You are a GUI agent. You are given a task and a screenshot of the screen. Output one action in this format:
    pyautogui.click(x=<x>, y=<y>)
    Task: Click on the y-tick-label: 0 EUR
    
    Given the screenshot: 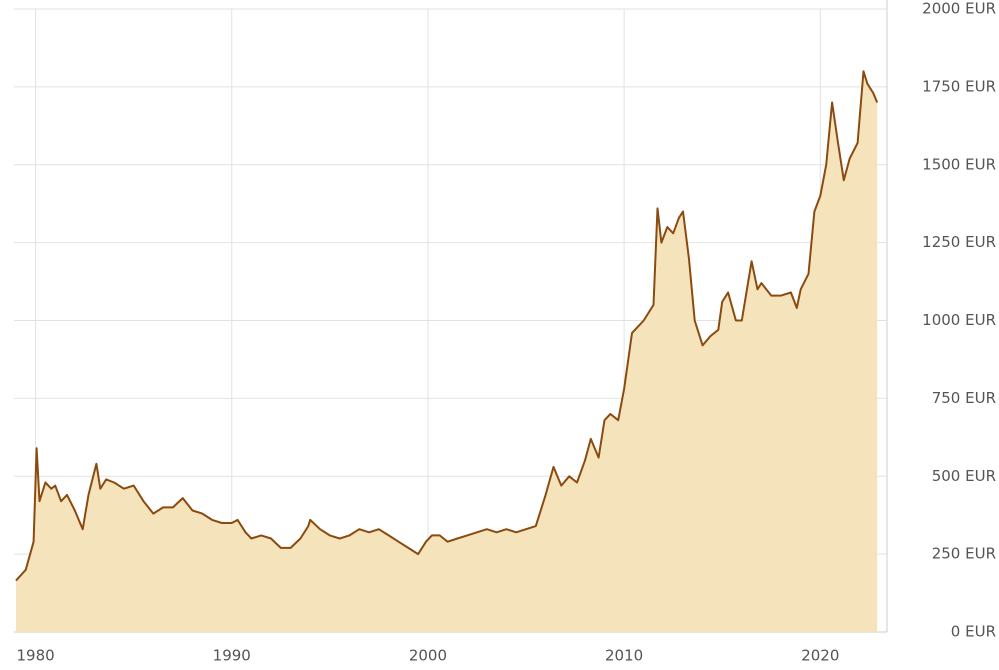 What is the action you would take?
    pyautogui.click(x=973, y=632)
    